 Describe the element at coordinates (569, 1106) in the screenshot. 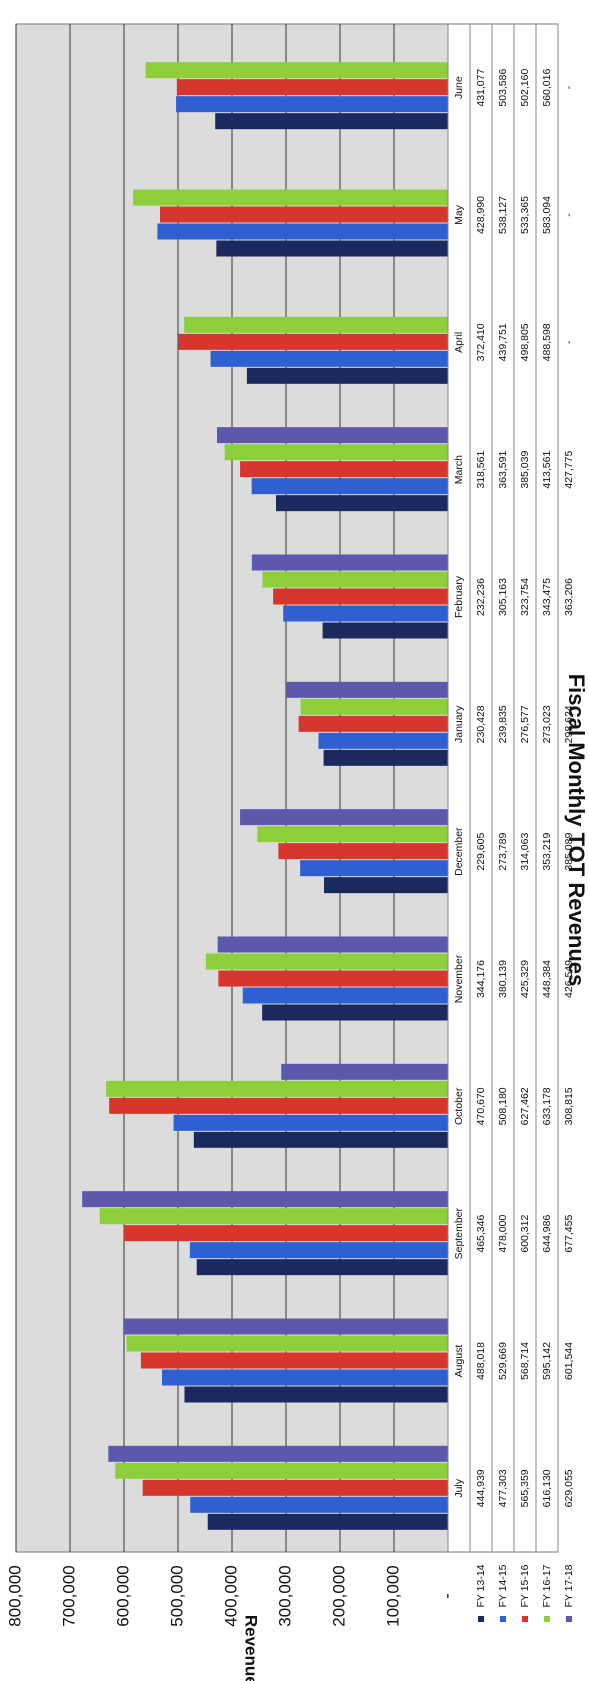

I see `data-label: 308,815` at that location.